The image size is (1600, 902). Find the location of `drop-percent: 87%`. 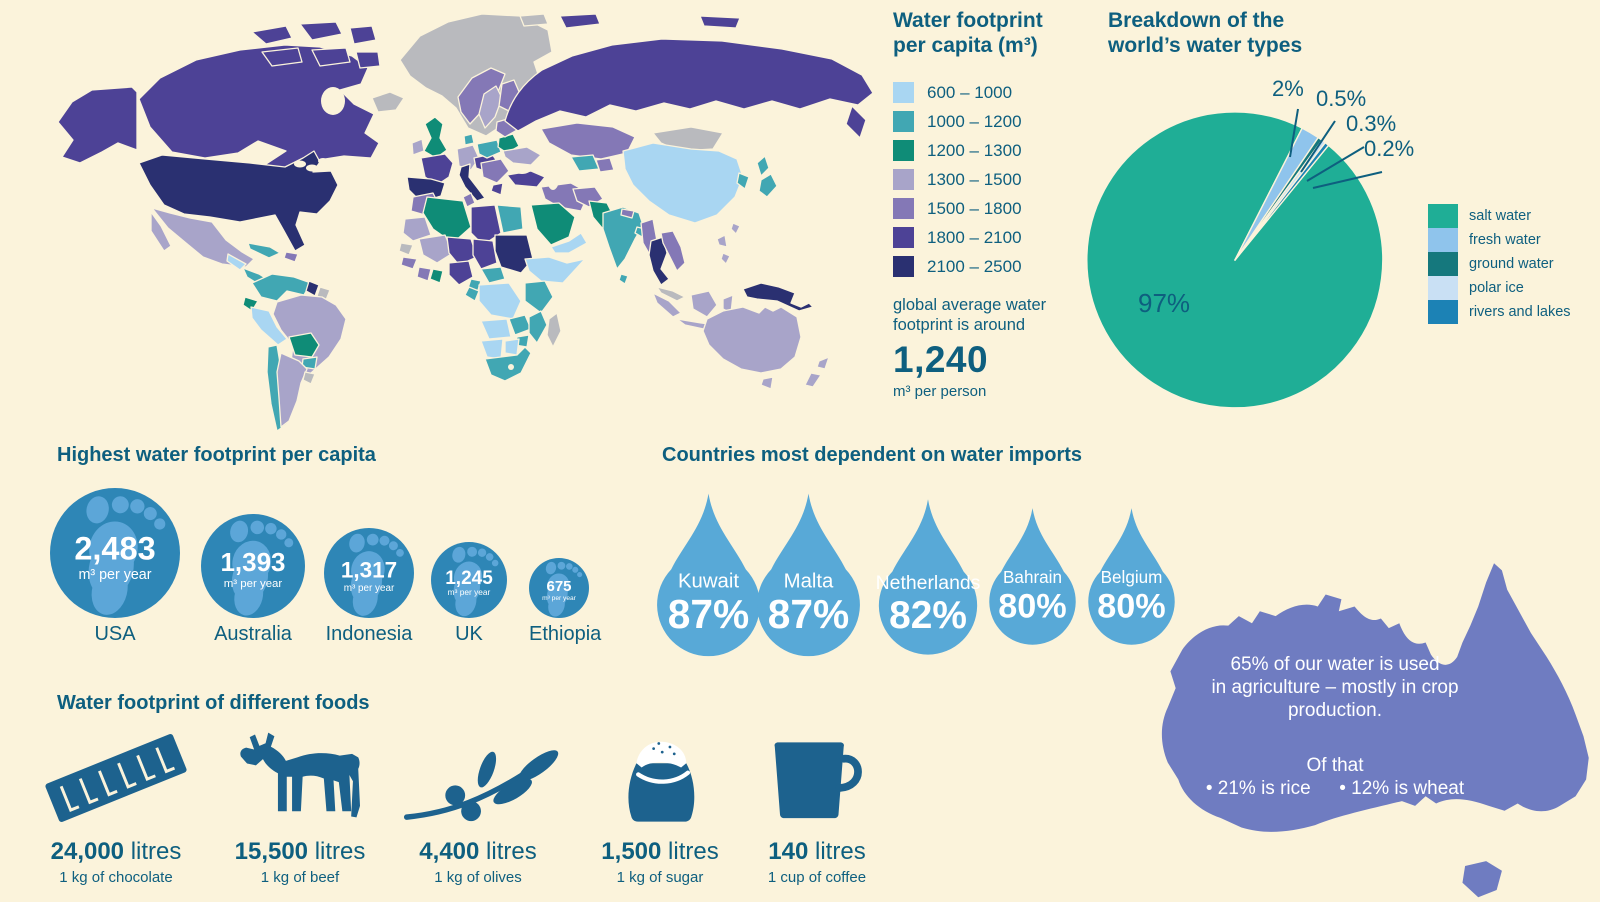

drop-percent: 87% is located at coordinates (708, 614).